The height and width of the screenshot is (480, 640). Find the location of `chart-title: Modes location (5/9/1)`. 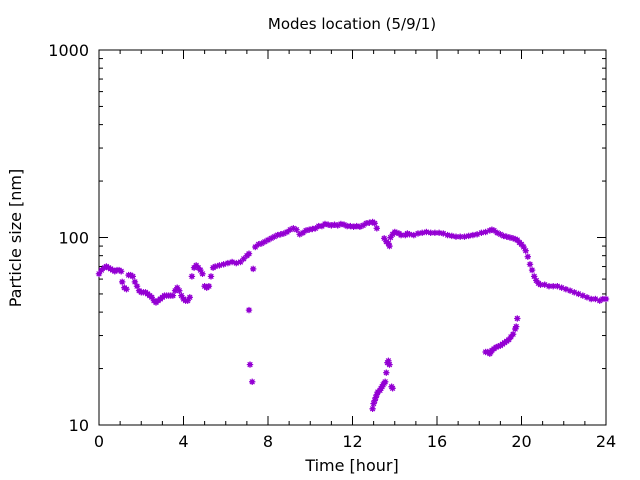

chart-title: Modes location (5/9/1) is located at coordinates (352, 24).